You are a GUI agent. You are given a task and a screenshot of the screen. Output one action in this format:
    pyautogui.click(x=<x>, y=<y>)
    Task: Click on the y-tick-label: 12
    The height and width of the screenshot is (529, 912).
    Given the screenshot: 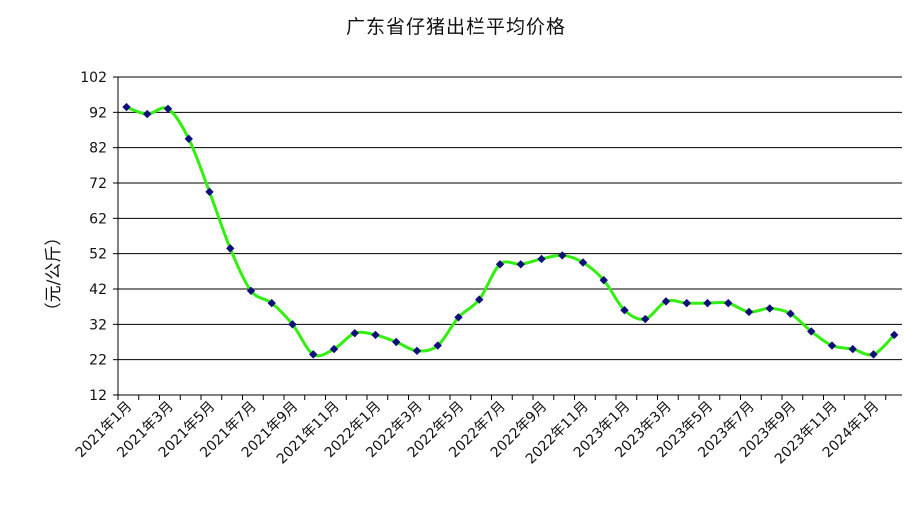 What is the action you would take?
    pyautogui.click(x=98, y=396)
    